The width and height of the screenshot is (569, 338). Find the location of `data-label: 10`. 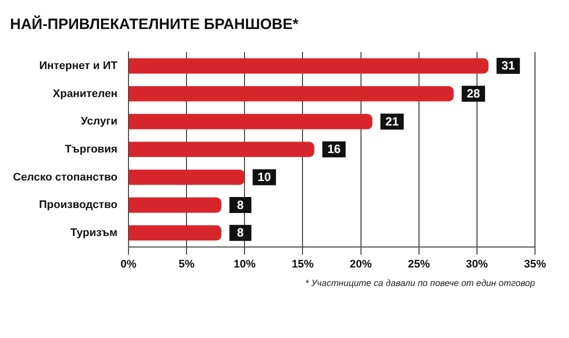

data-label: 10 is located at coordinates (265, 177).